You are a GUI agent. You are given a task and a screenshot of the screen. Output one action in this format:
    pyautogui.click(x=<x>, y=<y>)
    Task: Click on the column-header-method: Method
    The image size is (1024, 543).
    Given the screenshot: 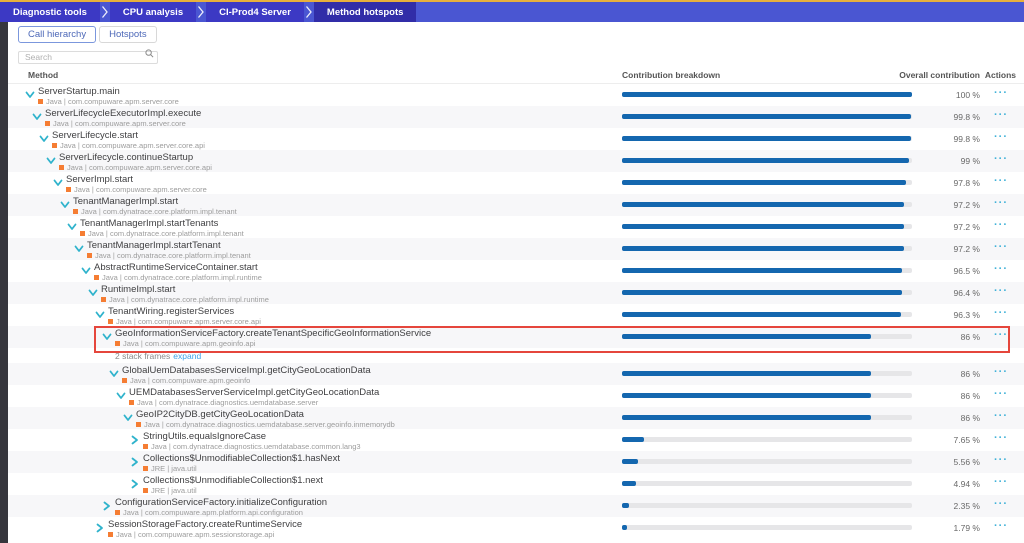 What is the action you would take?
    pyautogui.click(x=43, y=75)
    